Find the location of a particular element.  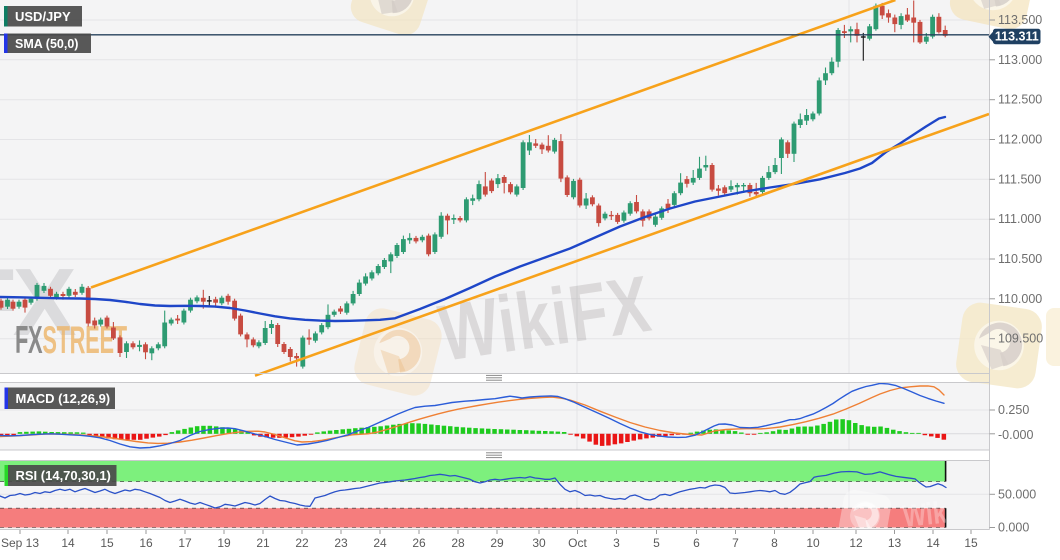

svg-text: 110.000 is located at coordinates (1020, 299).